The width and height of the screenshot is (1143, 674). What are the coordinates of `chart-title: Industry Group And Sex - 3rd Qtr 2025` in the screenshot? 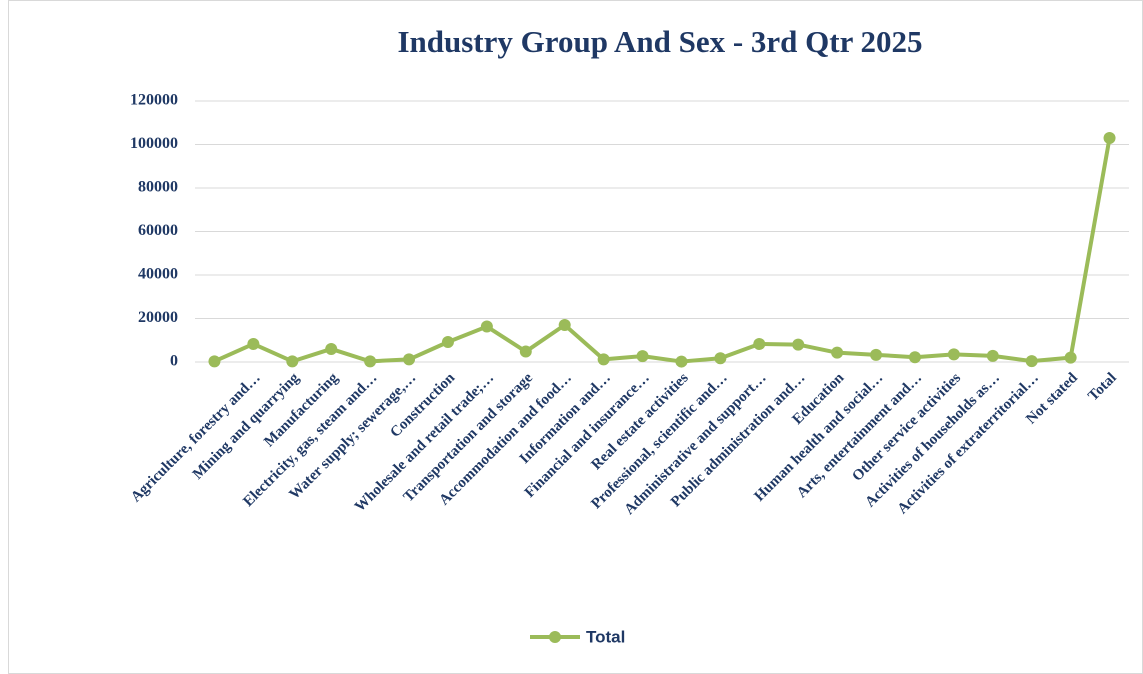 It's located at (659, 41).